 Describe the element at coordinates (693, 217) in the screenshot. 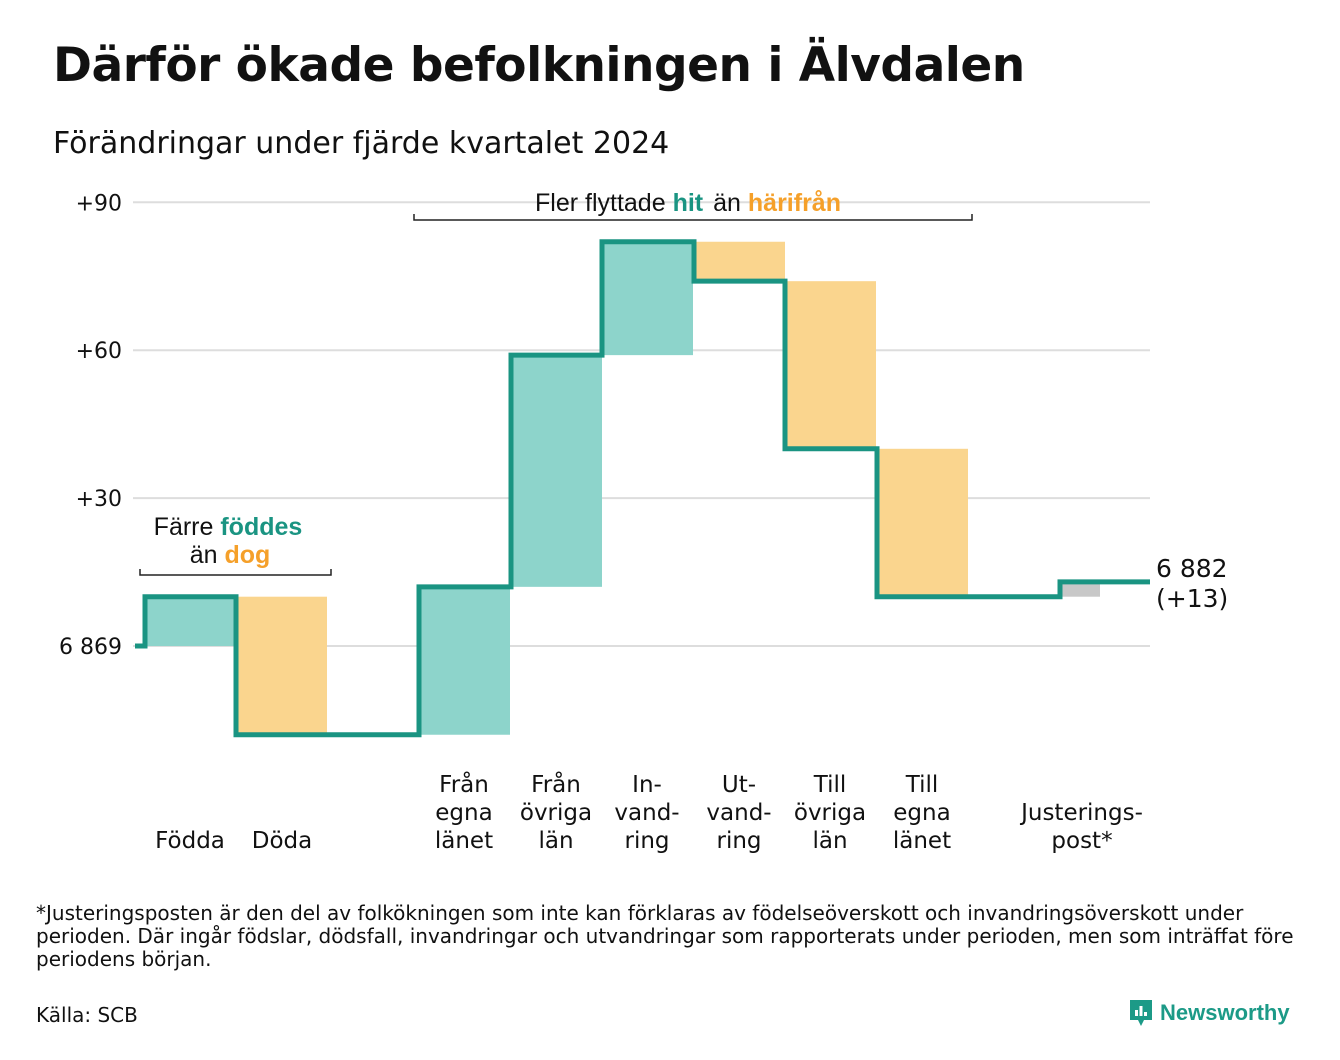

I see `annotation-bracket-migration` at that location.